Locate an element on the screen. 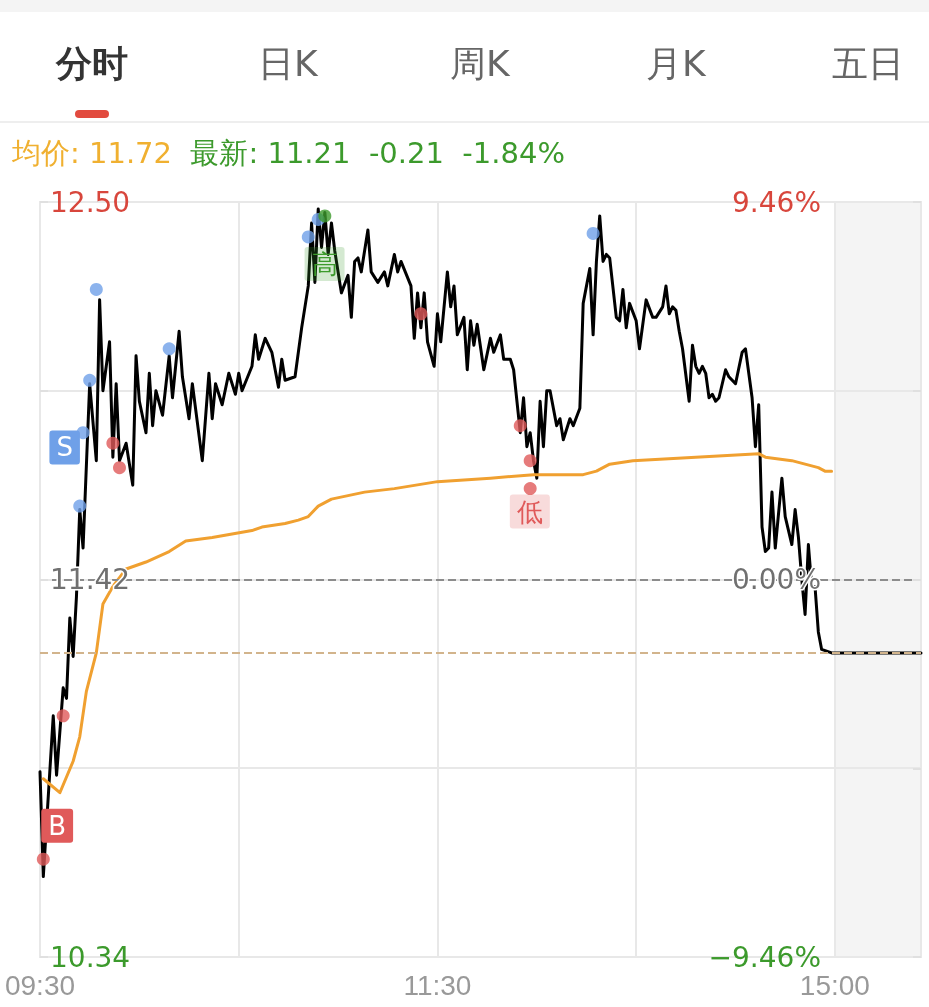 Image resolution: width=929 pixels, height=1007 pixels. x-tick-label: 11:30 is located at coordinates (437, 985).